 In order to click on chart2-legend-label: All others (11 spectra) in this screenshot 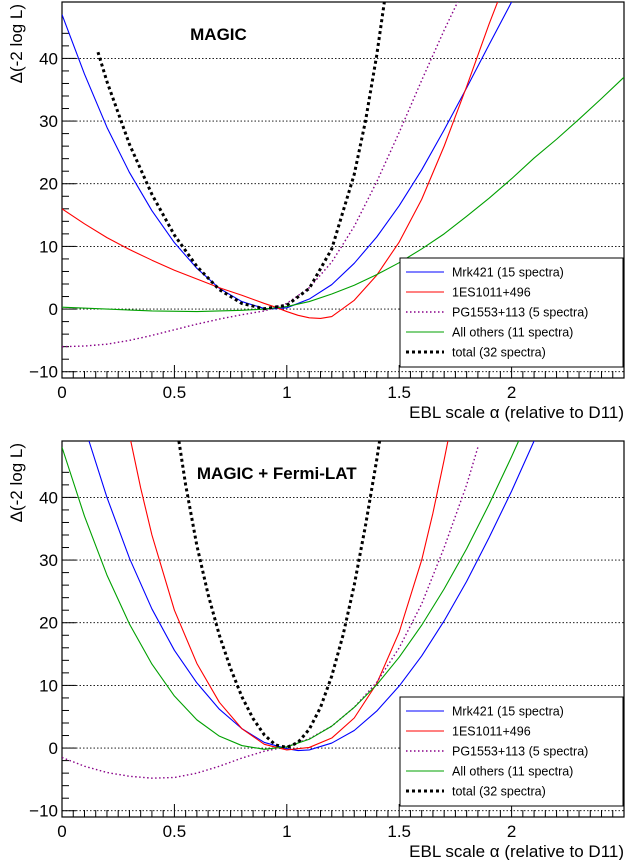, I will do `click(512, 772)`.